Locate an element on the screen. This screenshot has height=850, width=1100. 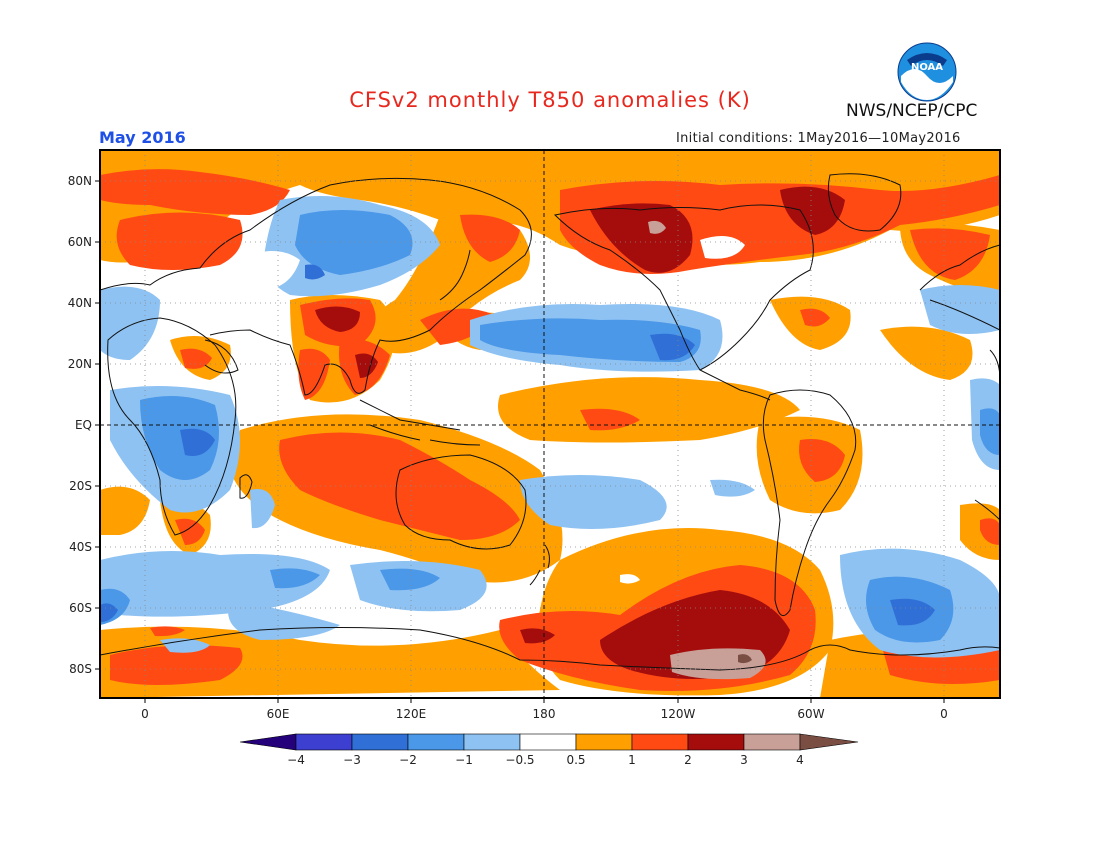
colorbar-swatch-neutral is located at coordinates (548, 742).